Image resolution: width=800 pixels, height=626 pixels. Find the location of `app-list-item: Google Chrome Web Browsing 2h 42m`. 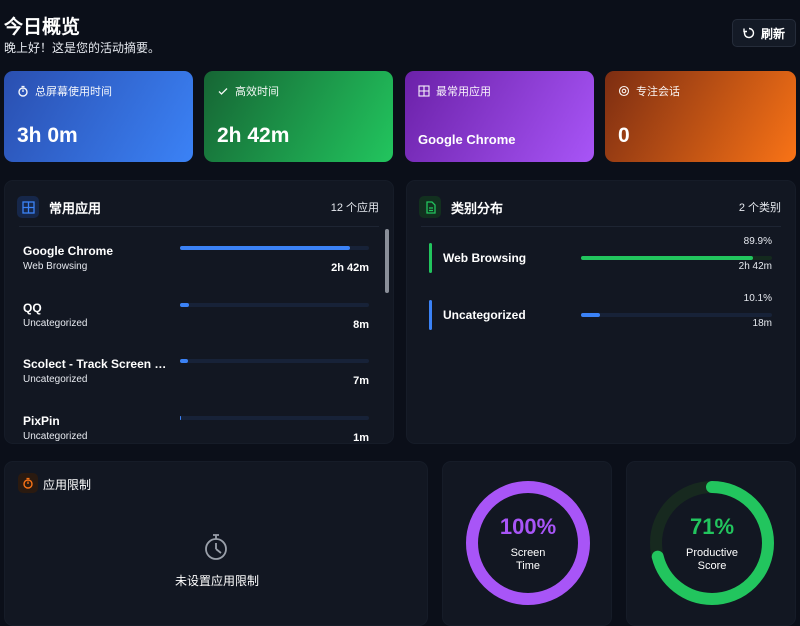

app-list-item: Google Chrome Web Browsing 2h 42m is located at coordinates (196, 269).